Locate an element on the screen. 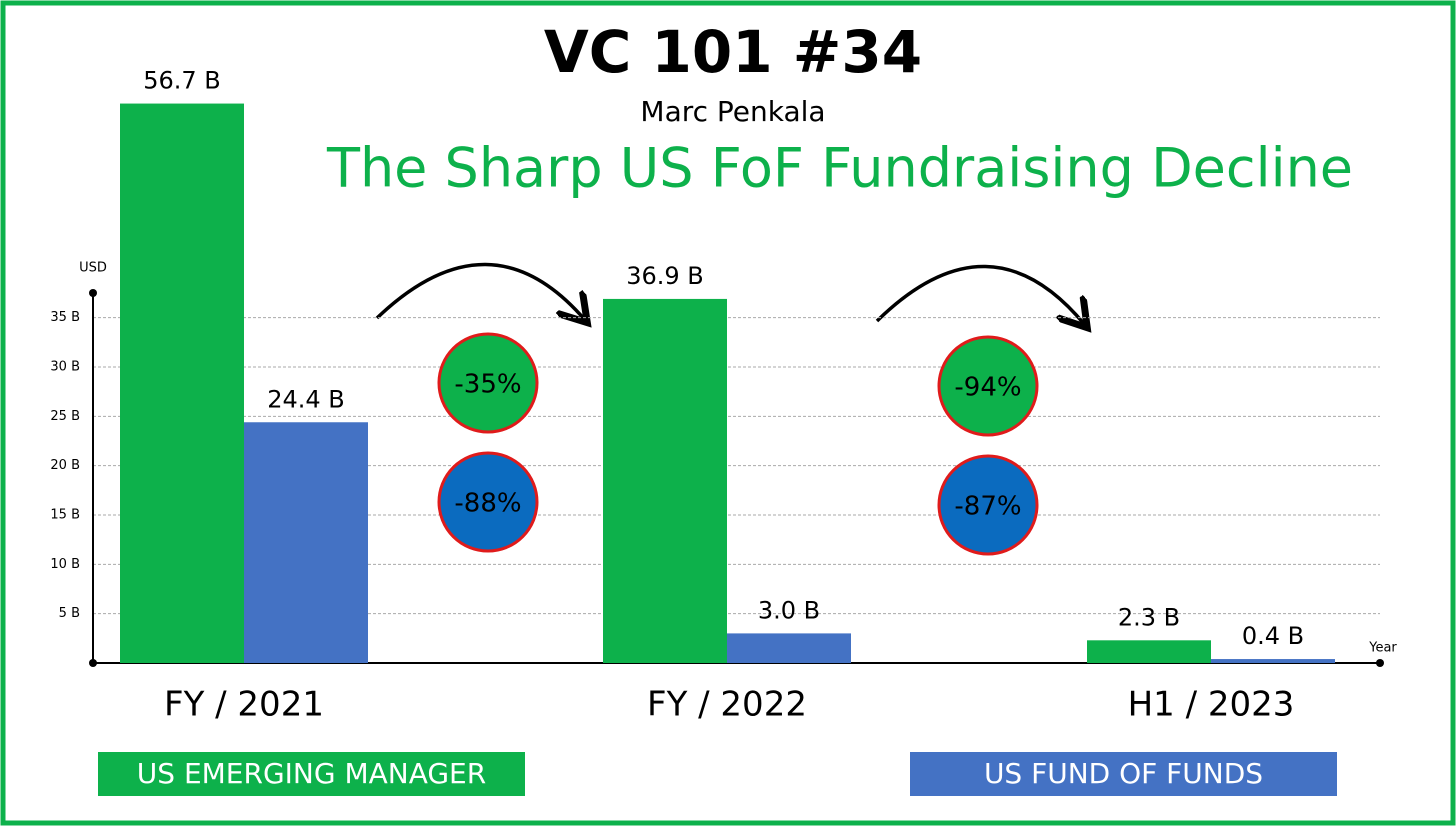 This screenshot has height=826, width=1456. annotation: -87% is located at coordinates (987, 507).